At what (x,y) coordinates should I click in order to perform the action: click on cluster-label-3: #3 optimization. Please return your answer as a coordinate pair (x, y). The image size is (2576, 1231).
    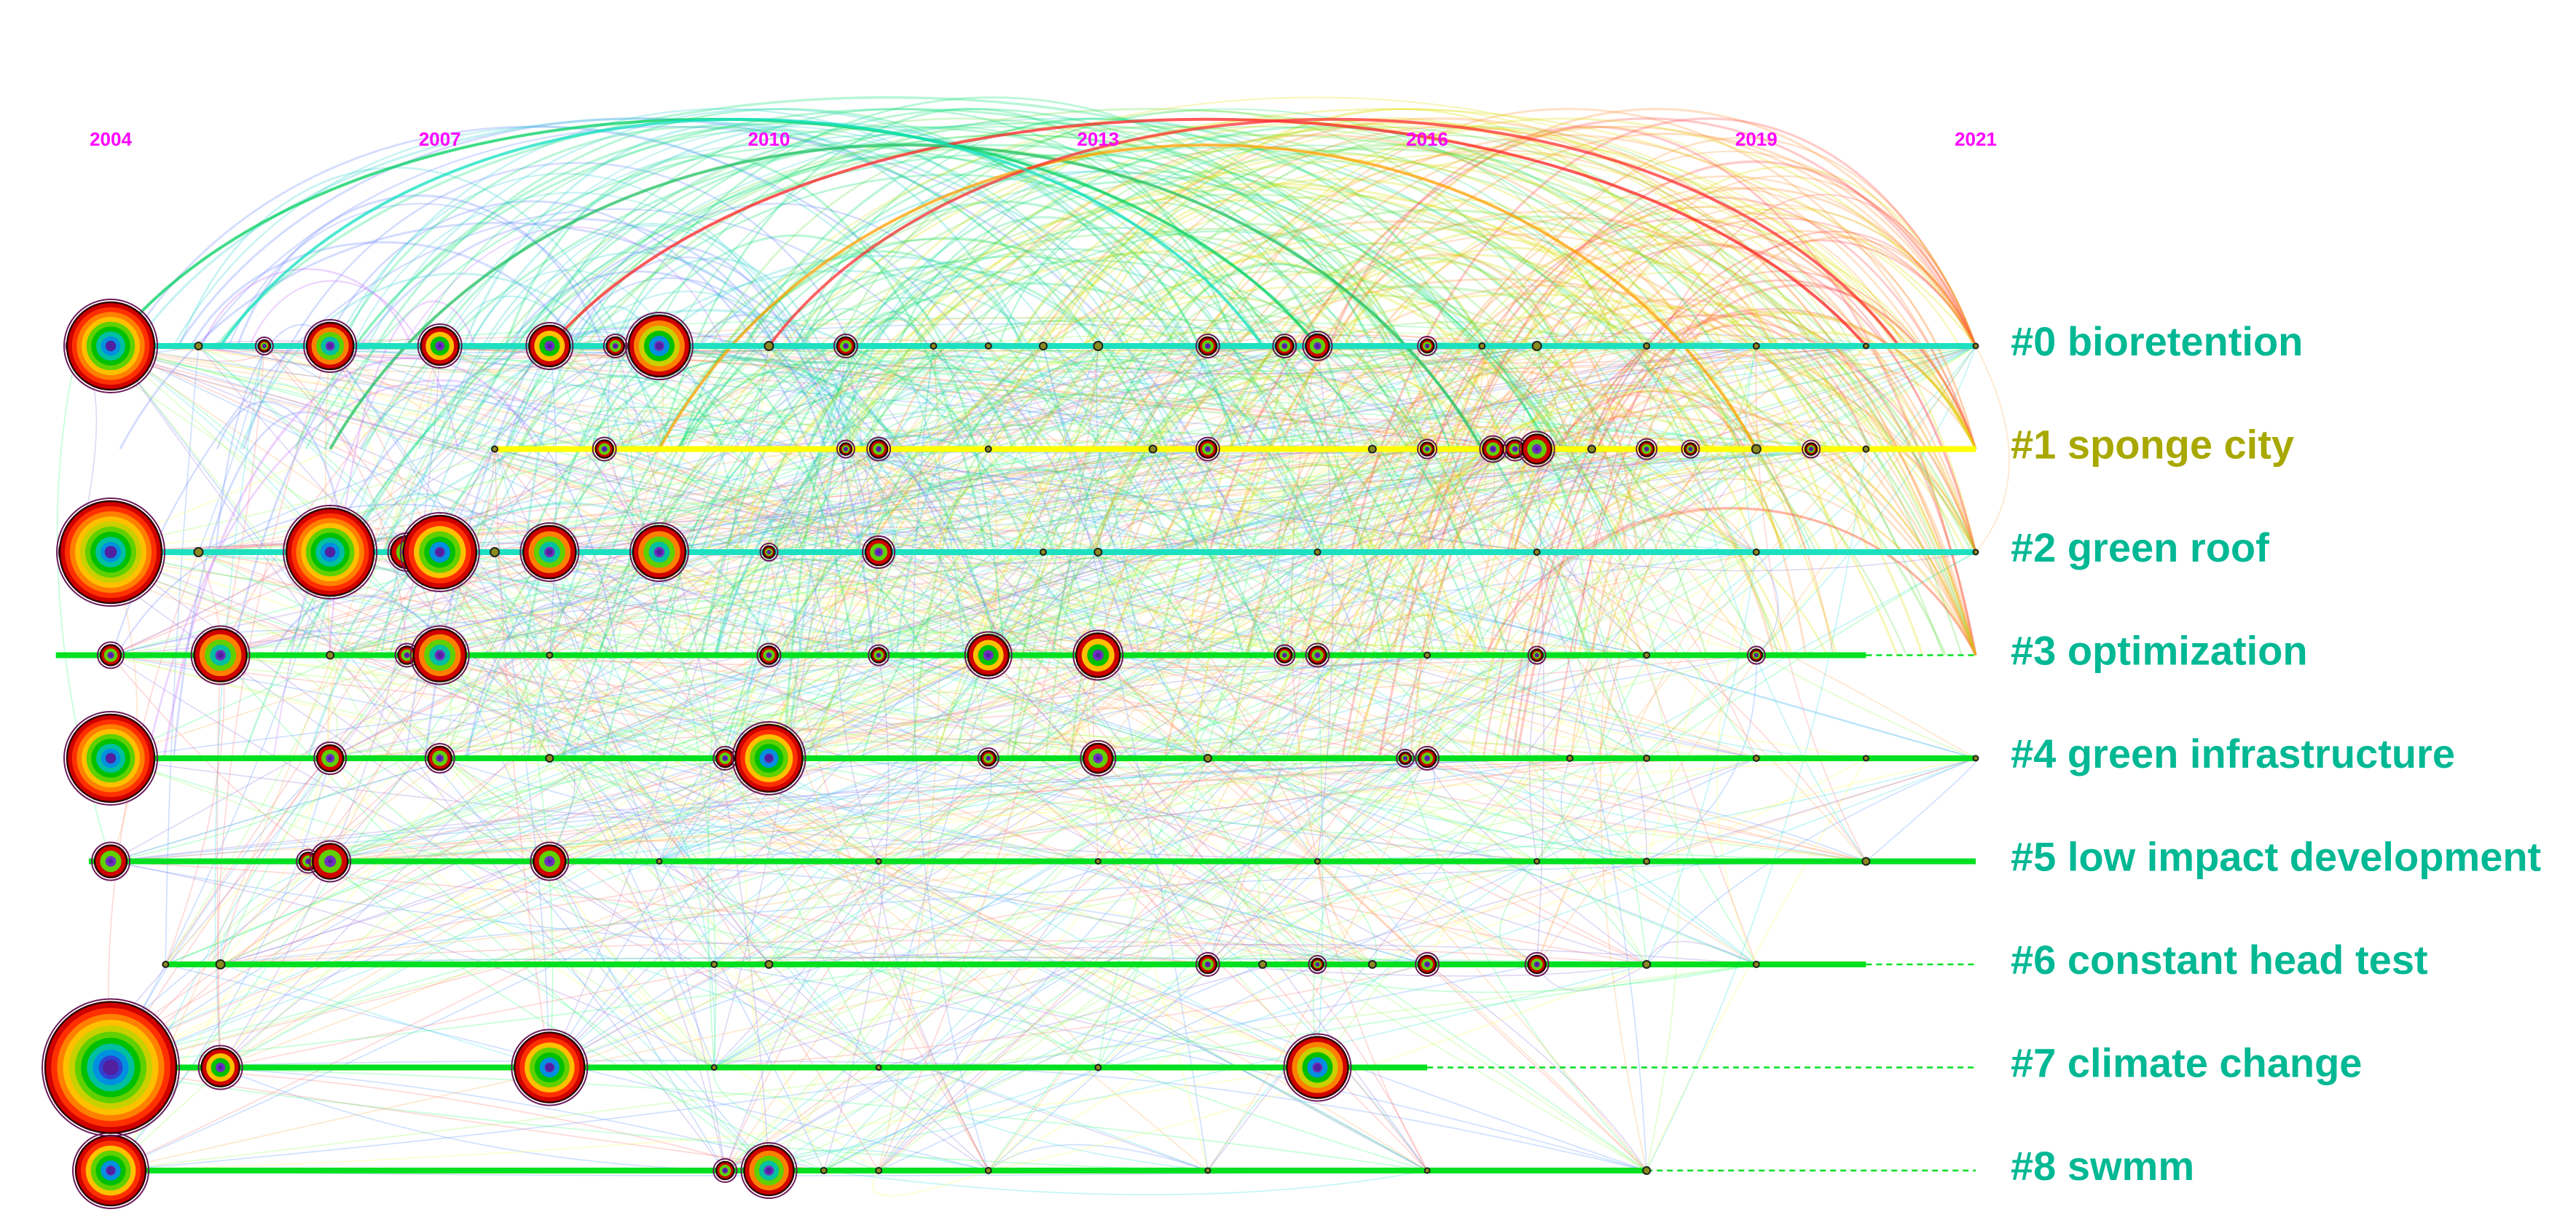
    Looking at the image, I should click on (2159, 650).